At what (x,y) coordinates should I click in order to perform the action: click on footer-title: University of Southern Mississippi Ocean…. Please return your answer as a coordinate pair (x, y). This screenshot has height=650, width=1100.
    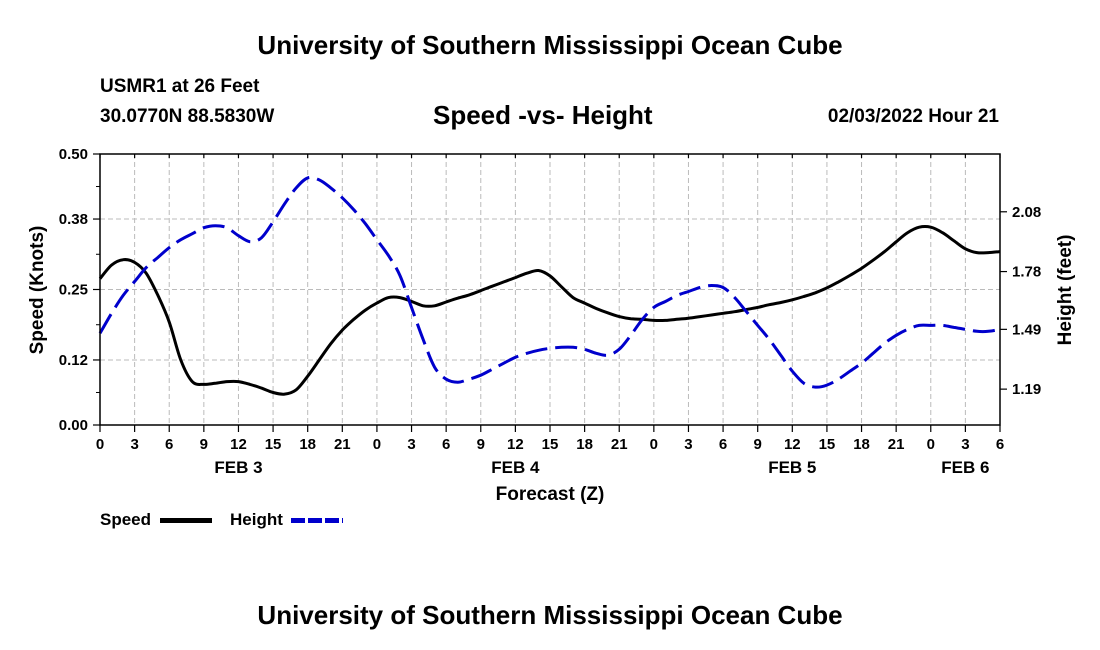
    Looking at the image, I should click on (550, 615).